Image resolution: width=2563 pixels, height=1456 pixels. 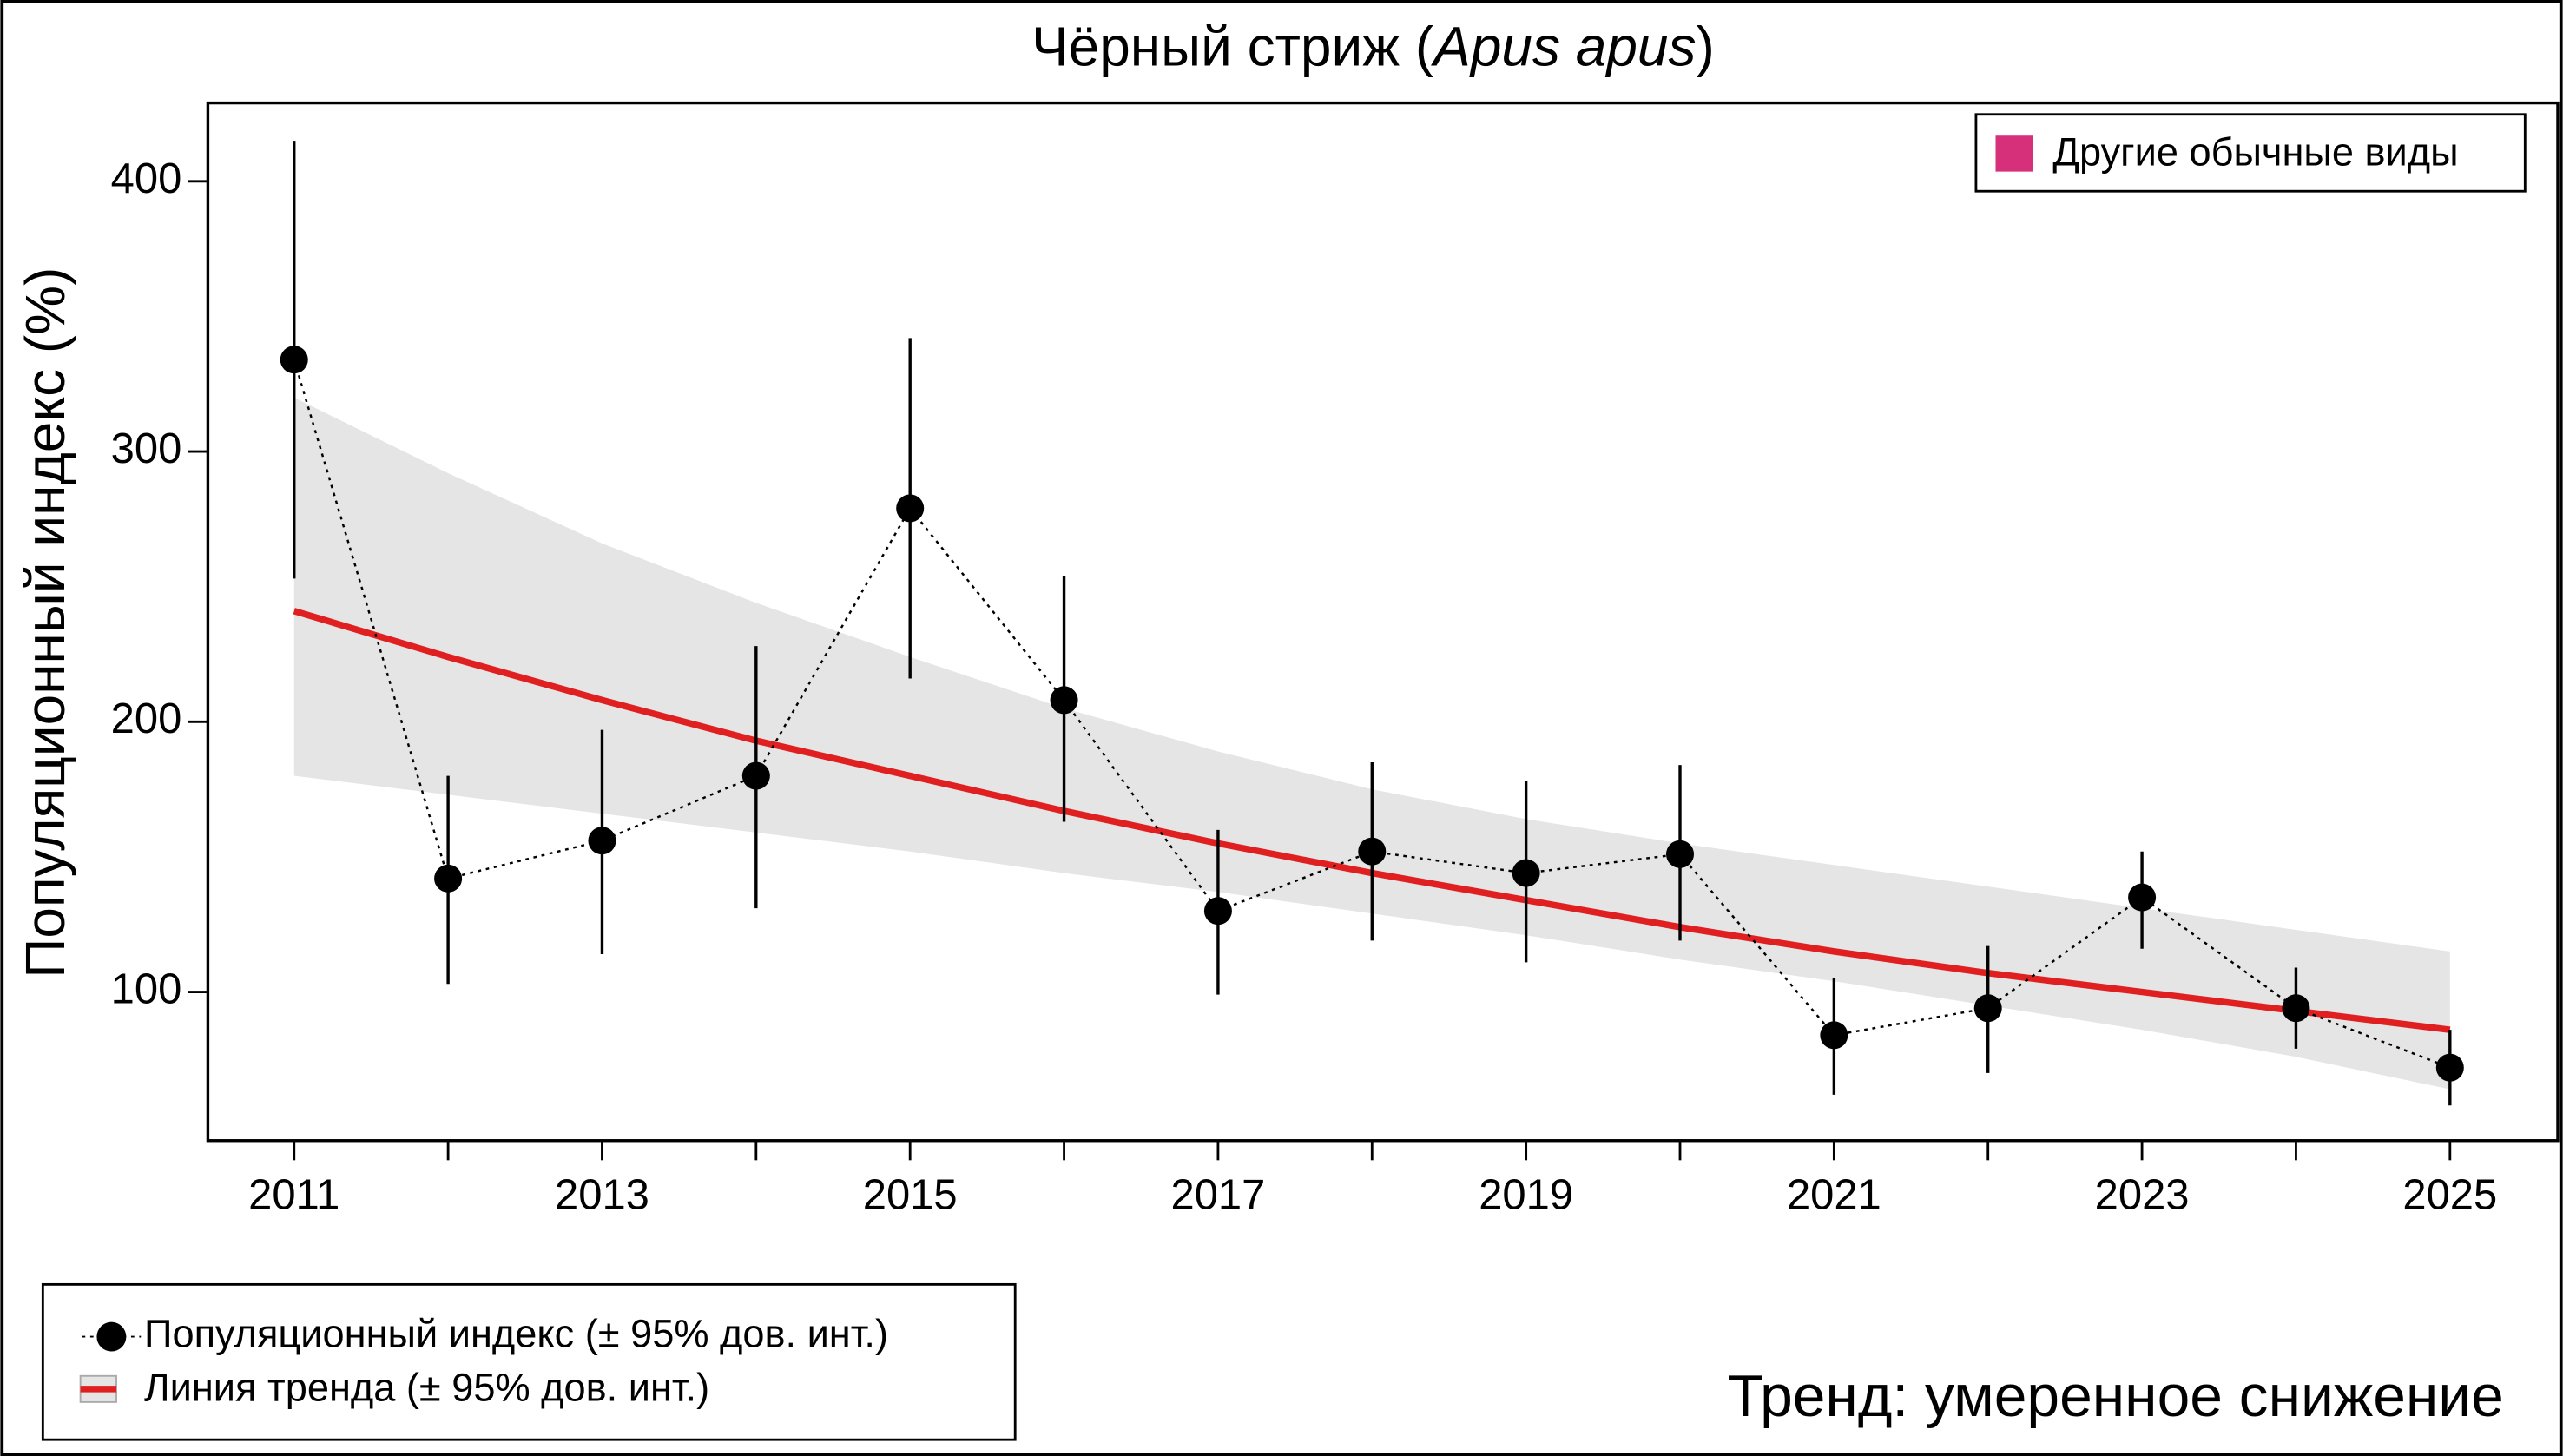 What do you see at coordinates (146, 988) in the screenshot?
I see `y-tick-label: 100` at bounding box center [146, 988].